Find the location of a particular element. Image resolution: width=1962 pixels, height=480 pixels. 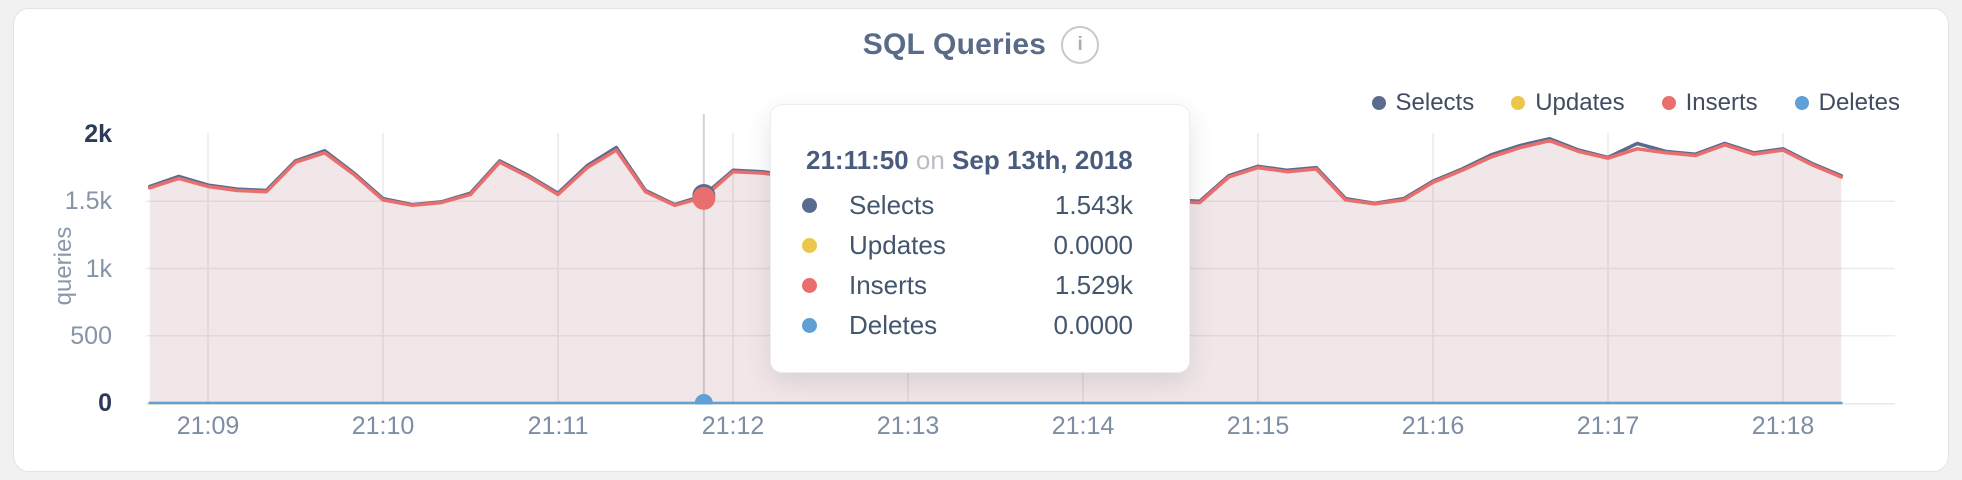

legend-item-updates: Updates is located at coordinates (1568, 103).